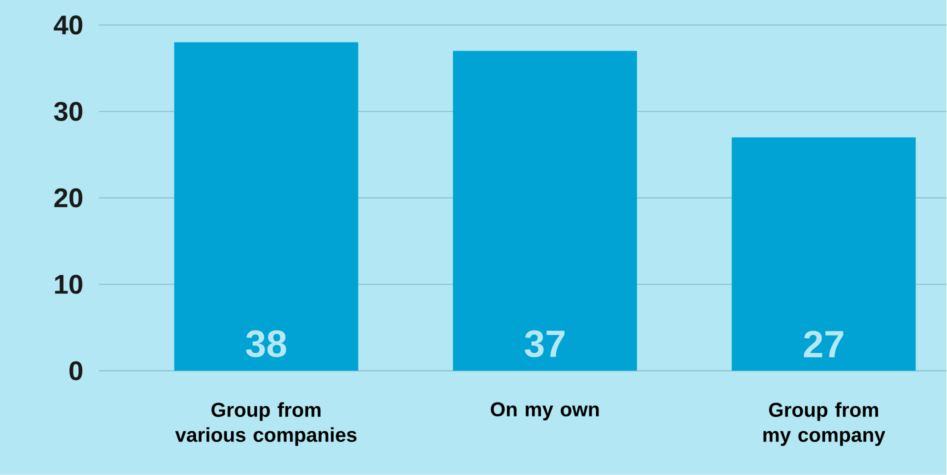 This screenshot has width=947, height=475. I want to click on data-label: 37, so click(544, 344).